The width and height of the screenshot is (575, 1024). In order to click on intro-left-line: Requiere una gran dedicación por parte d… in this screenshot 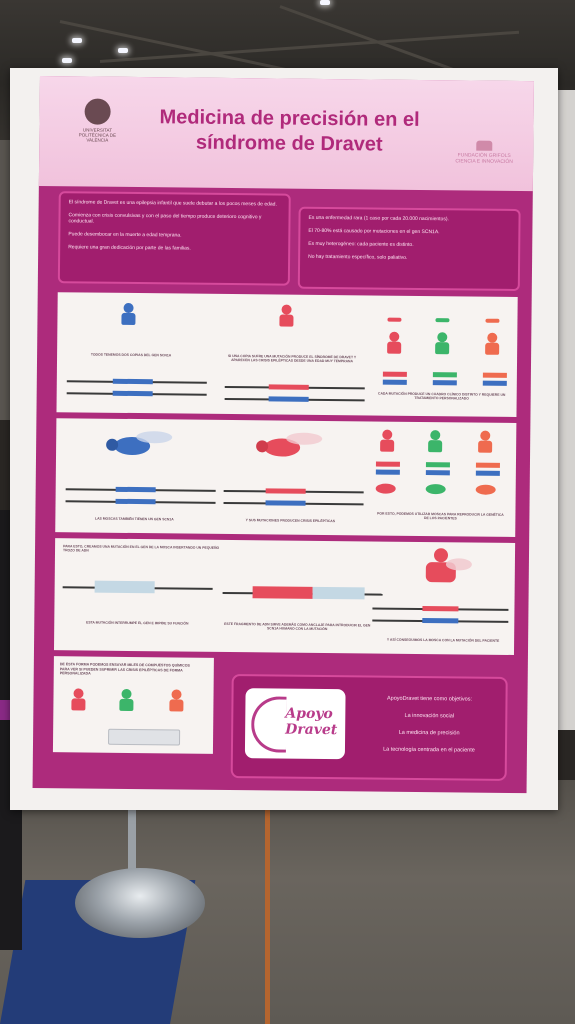, I will do `click(129, 248)`.